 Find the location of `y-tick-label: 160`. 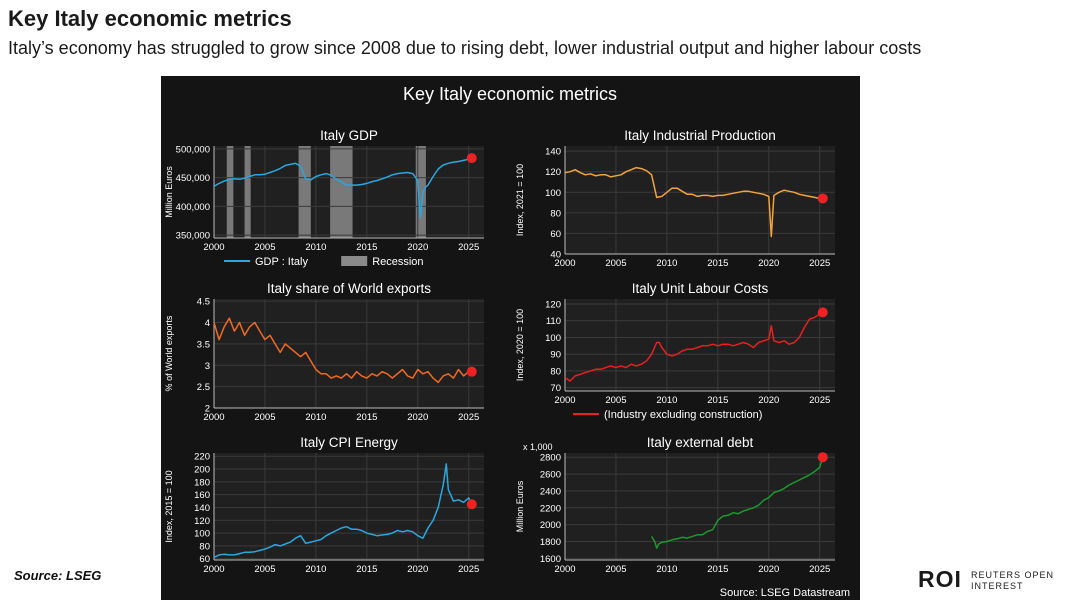

y-tick-label: 160 is located at coordinates (202, 495).